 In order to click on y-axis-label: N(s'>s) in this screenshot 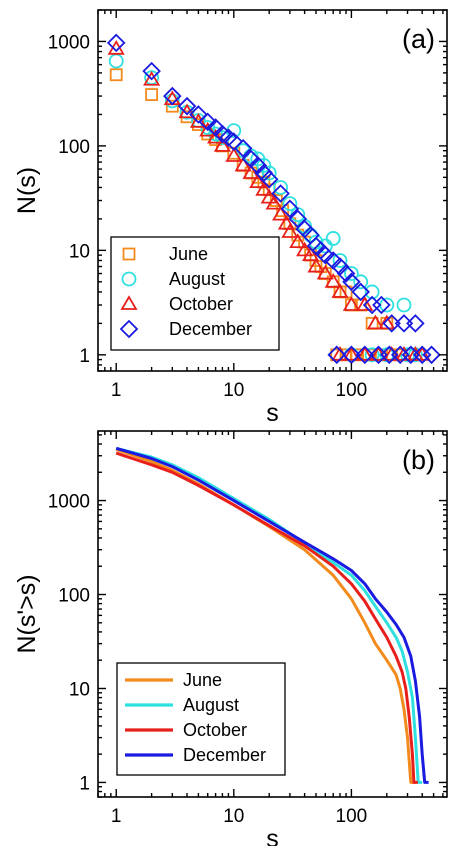, I will do `click(27, 613)`.